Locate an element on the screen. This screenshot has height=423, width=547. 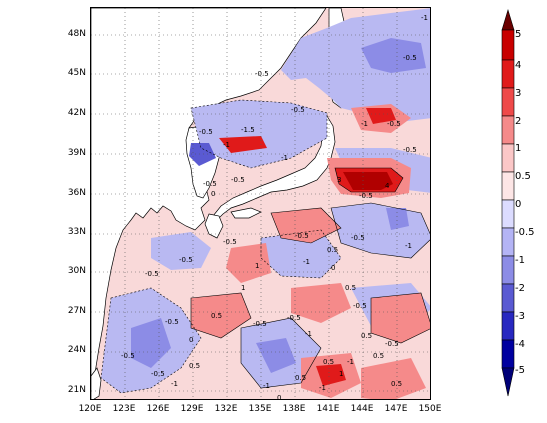
colorbar-top-arrow is located at coordinates (508, 19).